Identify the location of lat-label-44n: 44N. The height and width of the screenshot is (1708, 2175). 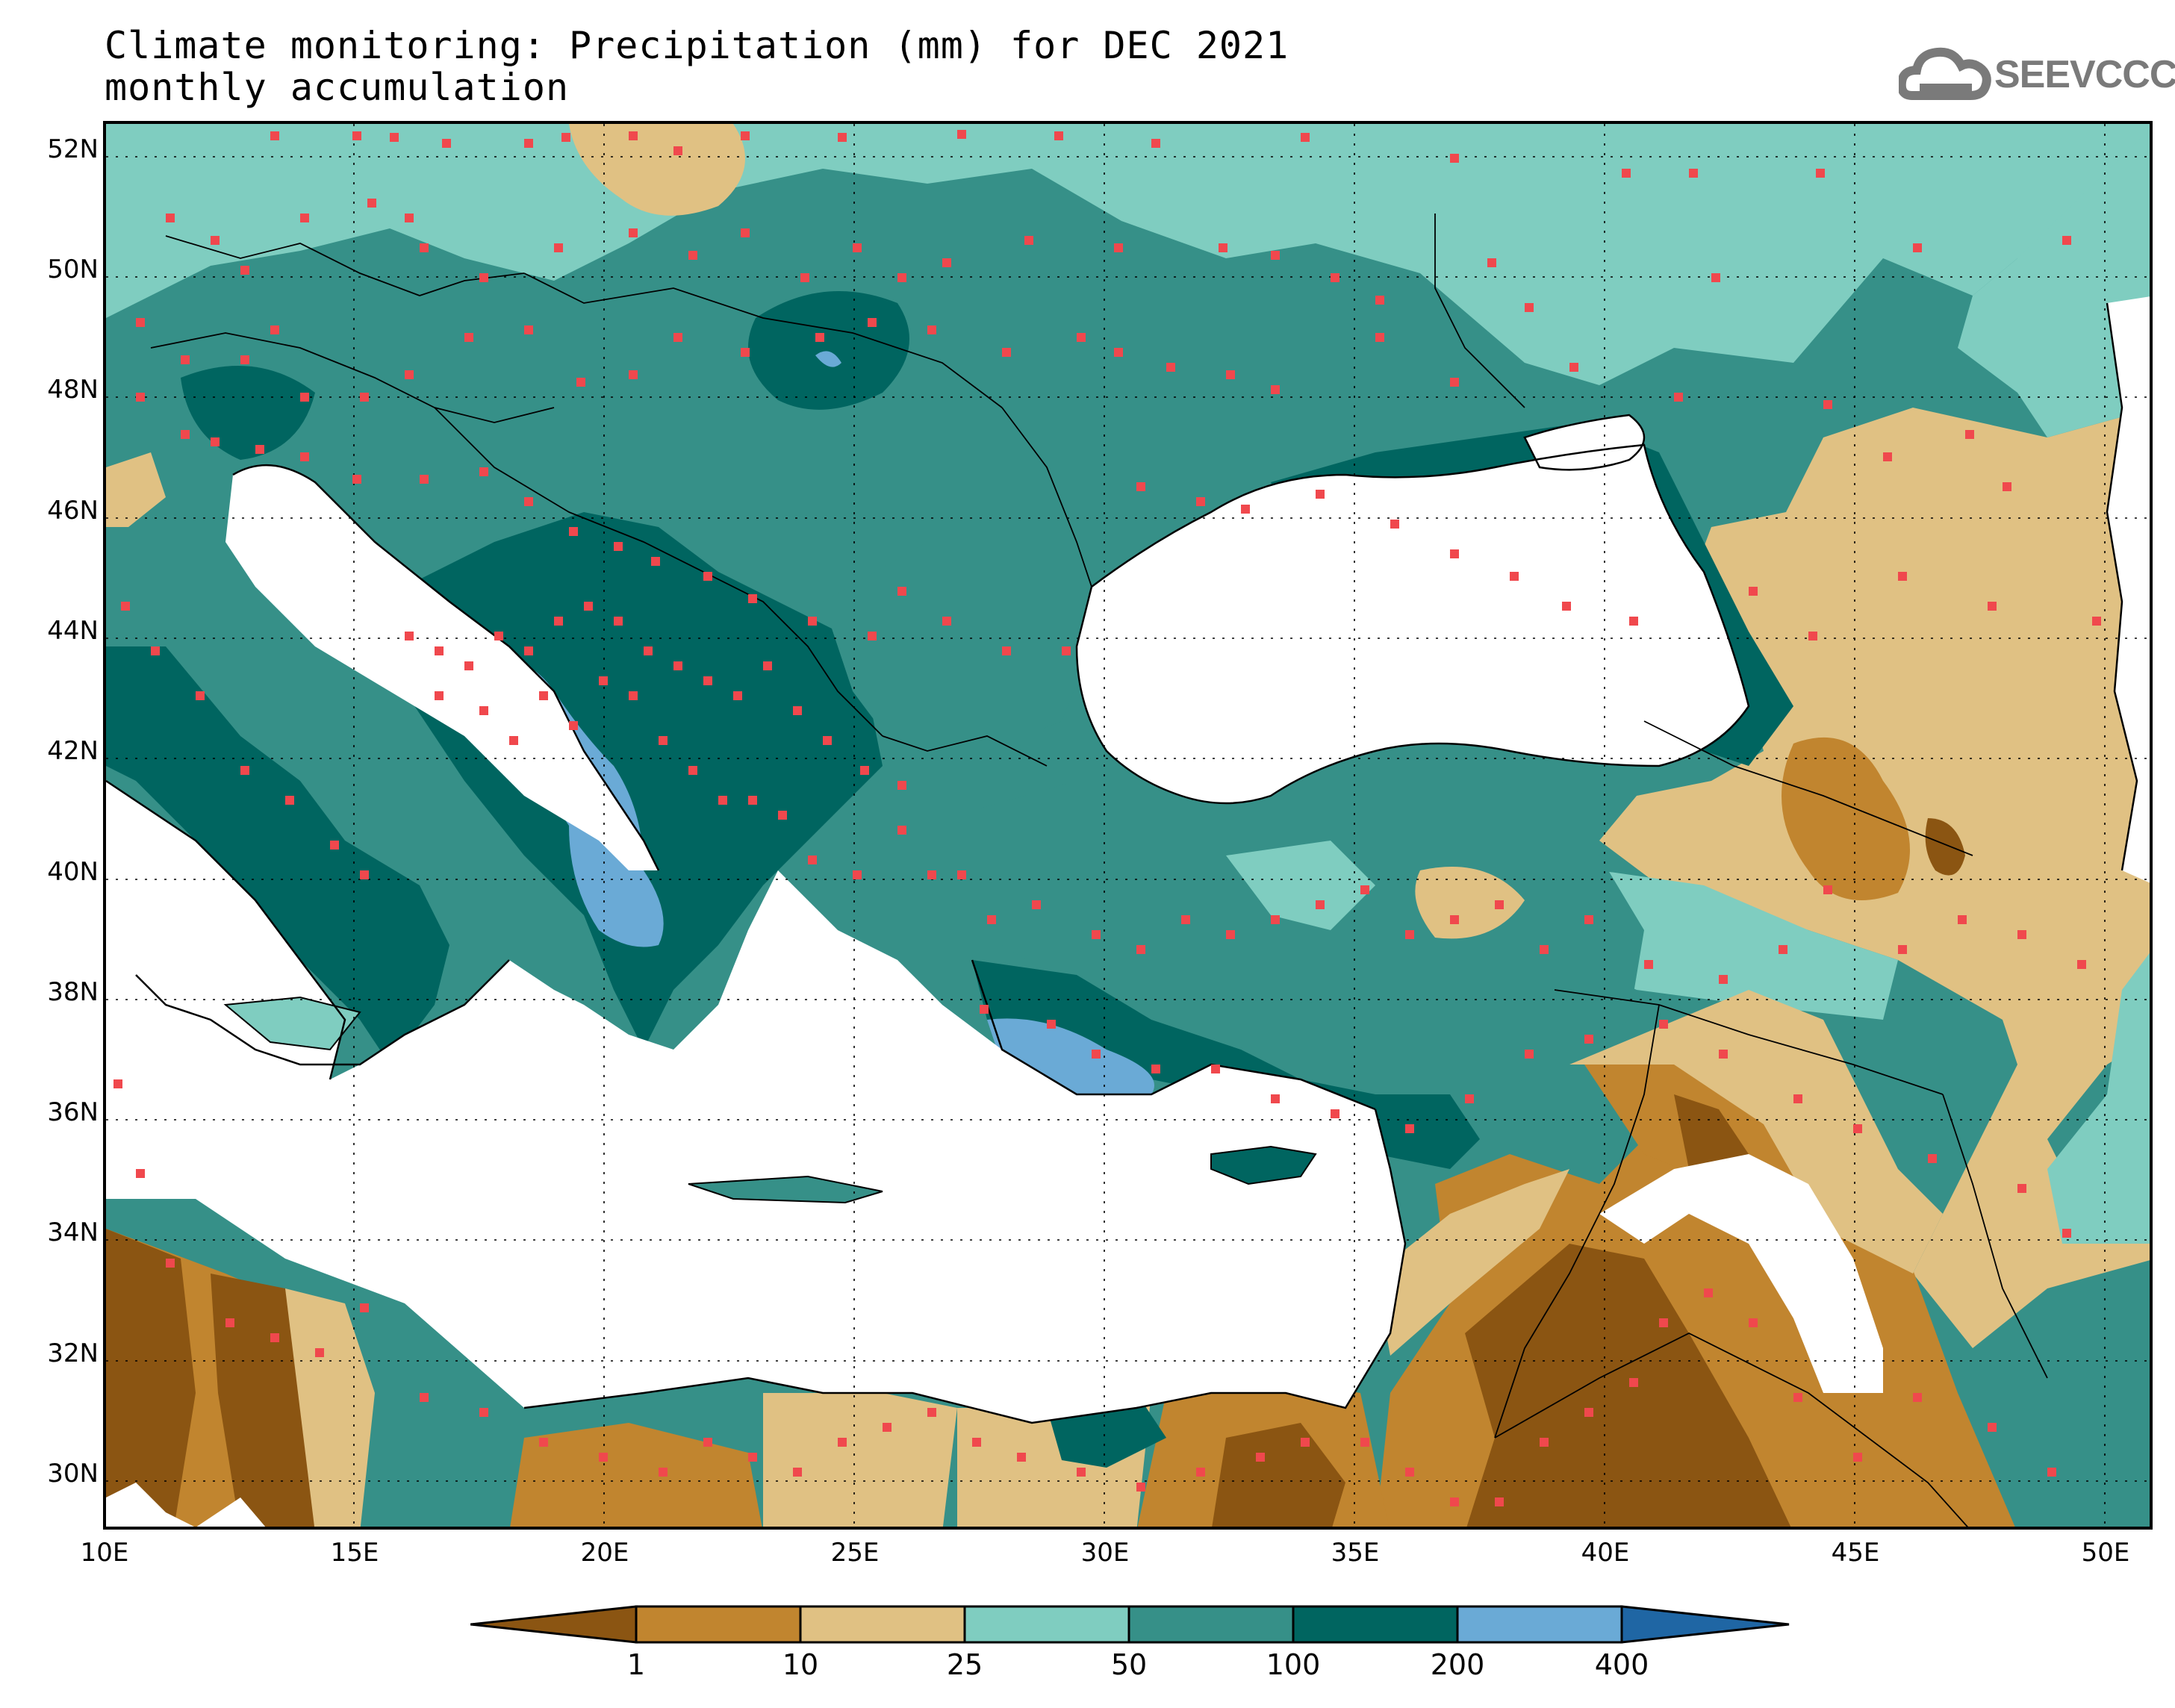
(73, 631).